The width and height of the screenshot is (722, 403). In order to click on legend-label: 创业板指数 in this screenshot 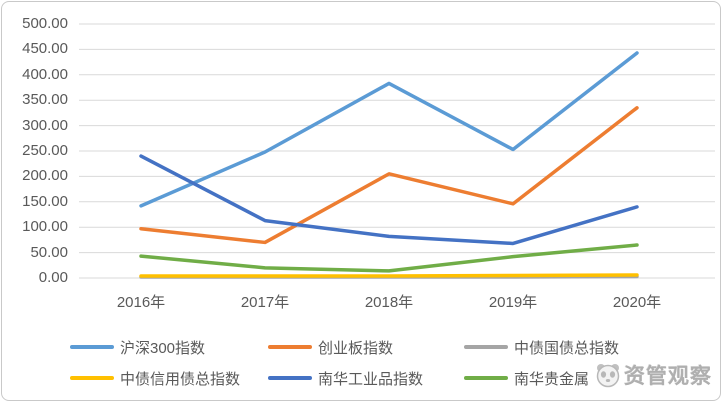, I will do `click(356, 348)`.